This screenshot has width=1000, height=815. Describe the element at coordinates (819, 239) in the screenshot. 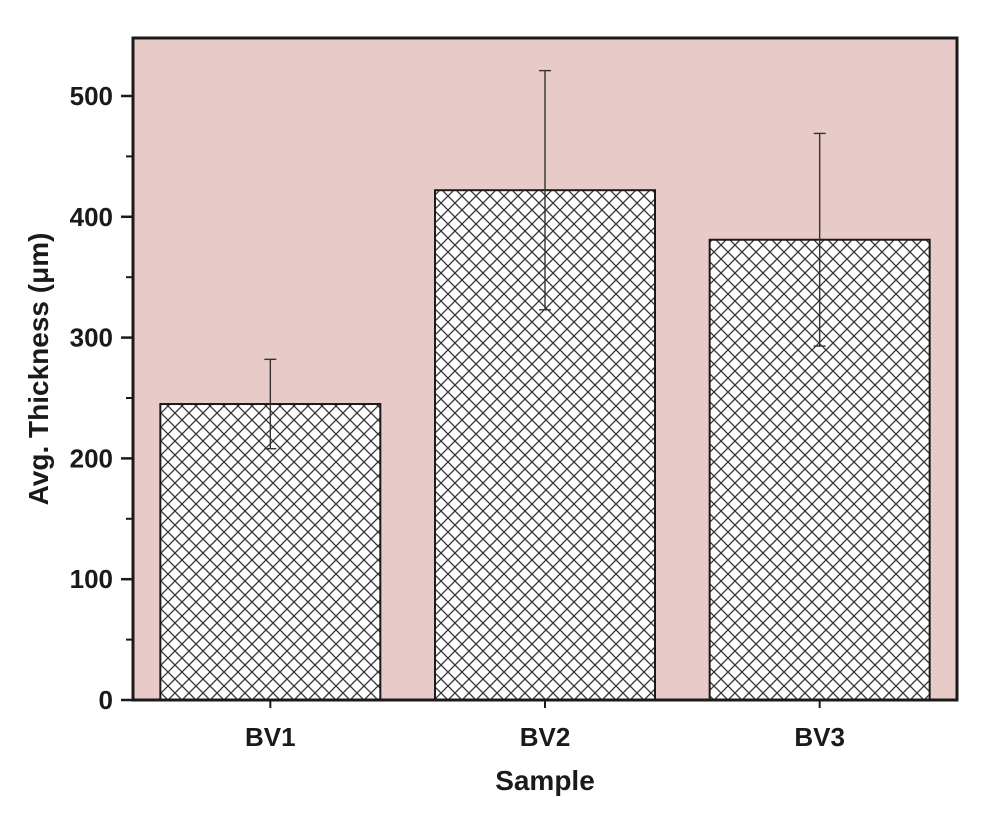

I see `error-bar-bv3` at that location.